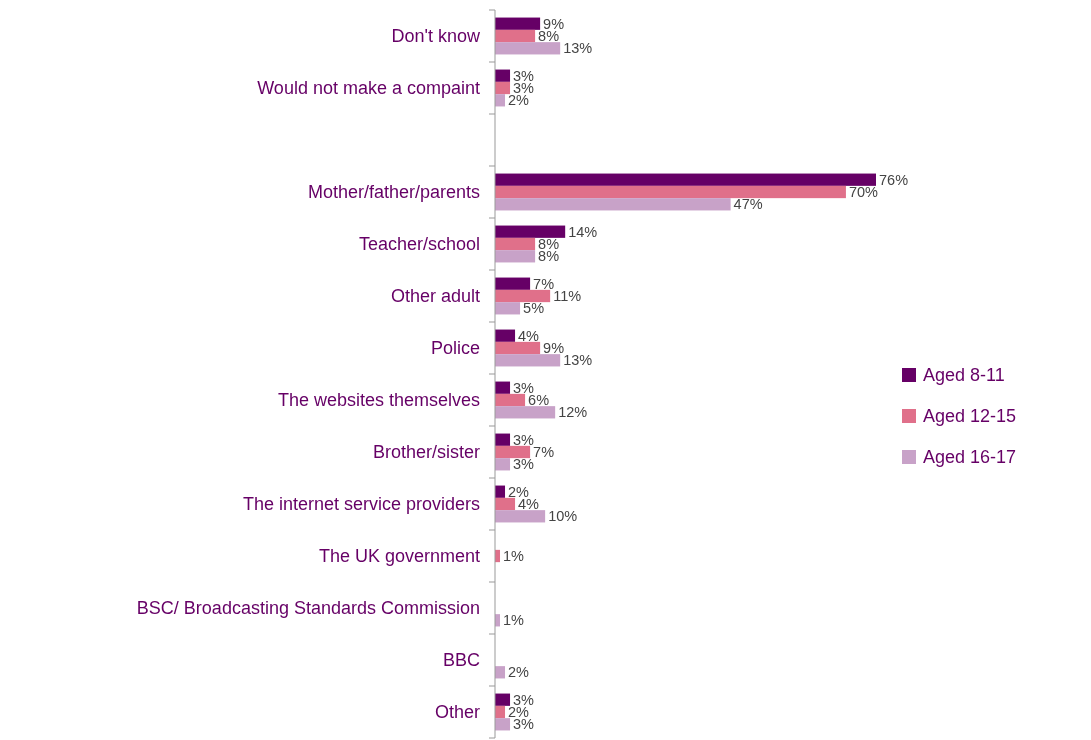 This screenshot has width=1091, height=740. Describe the element at coordinates (393, 192) in the screenshot. I see `y-tick-label: Mother/father/parents` at that location.